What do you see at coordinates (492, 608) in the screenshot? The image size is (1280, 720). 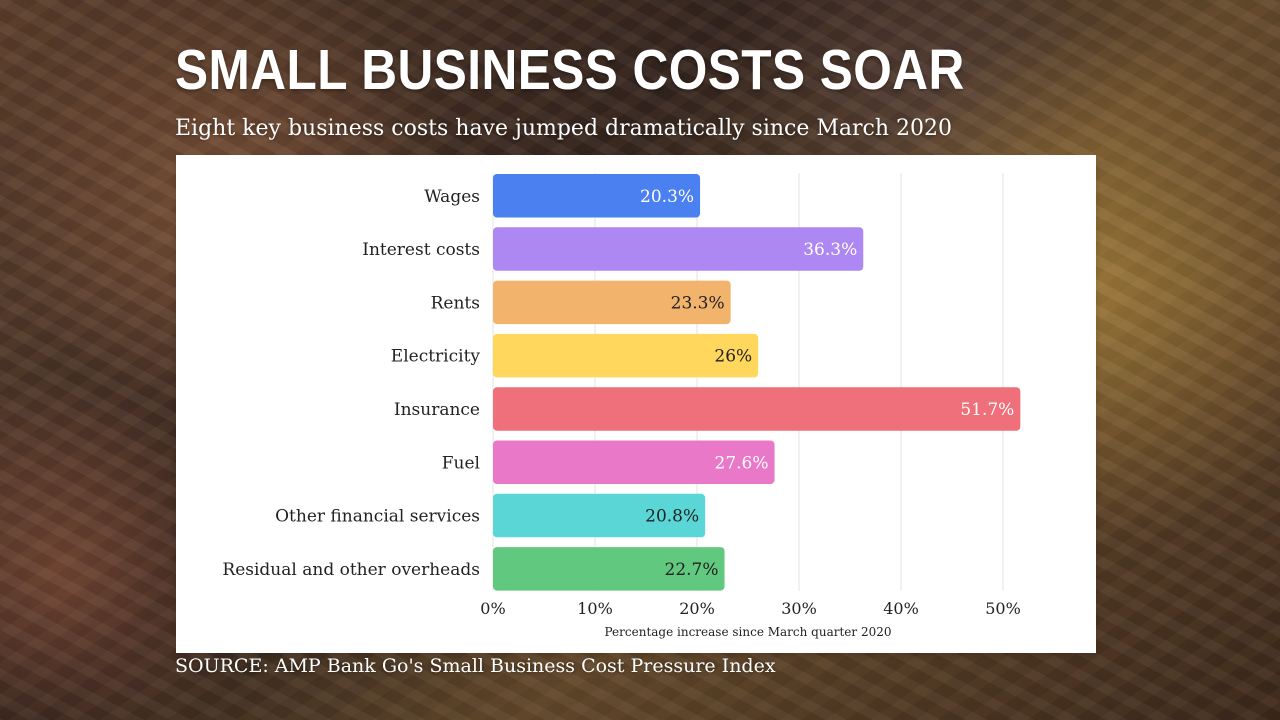 I see `x-tick-label: 0%` at bounding box center [492, 608].